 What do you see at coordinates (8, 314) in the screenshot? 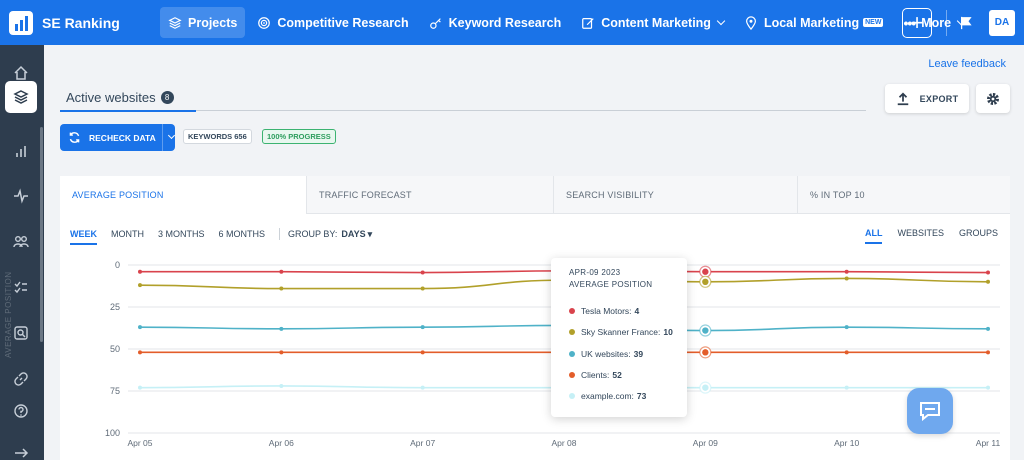
I see `y-axis-title: AVERAGE POSITION` at bounding box center [8, 314].